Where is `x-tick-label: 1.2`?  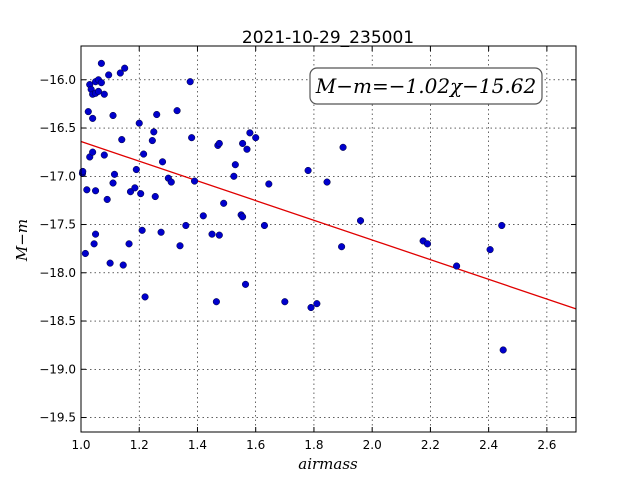 x-tick-label: 1.2 is located at coordinates (139, 445).